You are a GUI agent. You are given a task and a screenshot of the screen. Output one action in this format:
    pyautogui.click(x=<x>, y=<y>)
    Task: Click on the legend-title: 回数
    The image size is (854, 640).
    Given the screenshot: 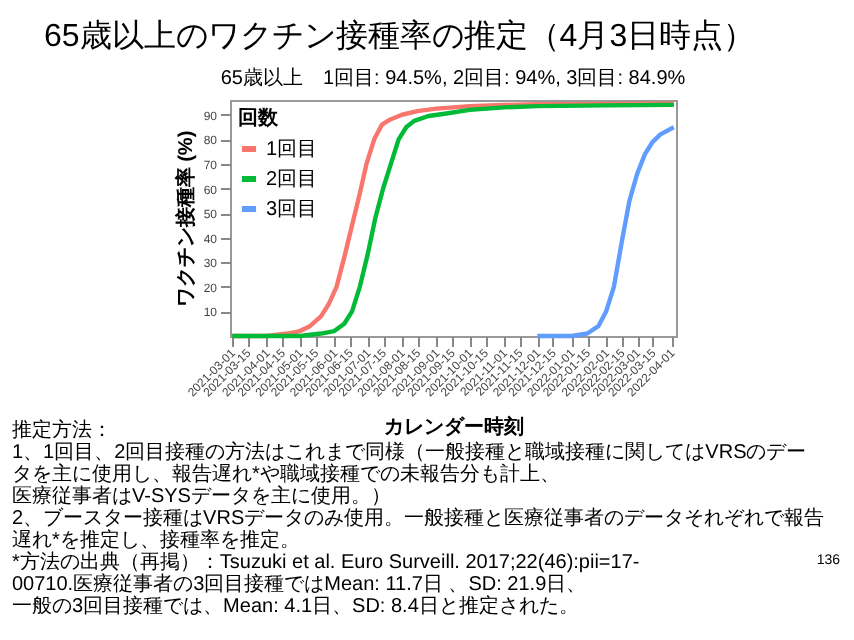 What is the action you would take?
    pyautogui.click(x=259, y=118)
    